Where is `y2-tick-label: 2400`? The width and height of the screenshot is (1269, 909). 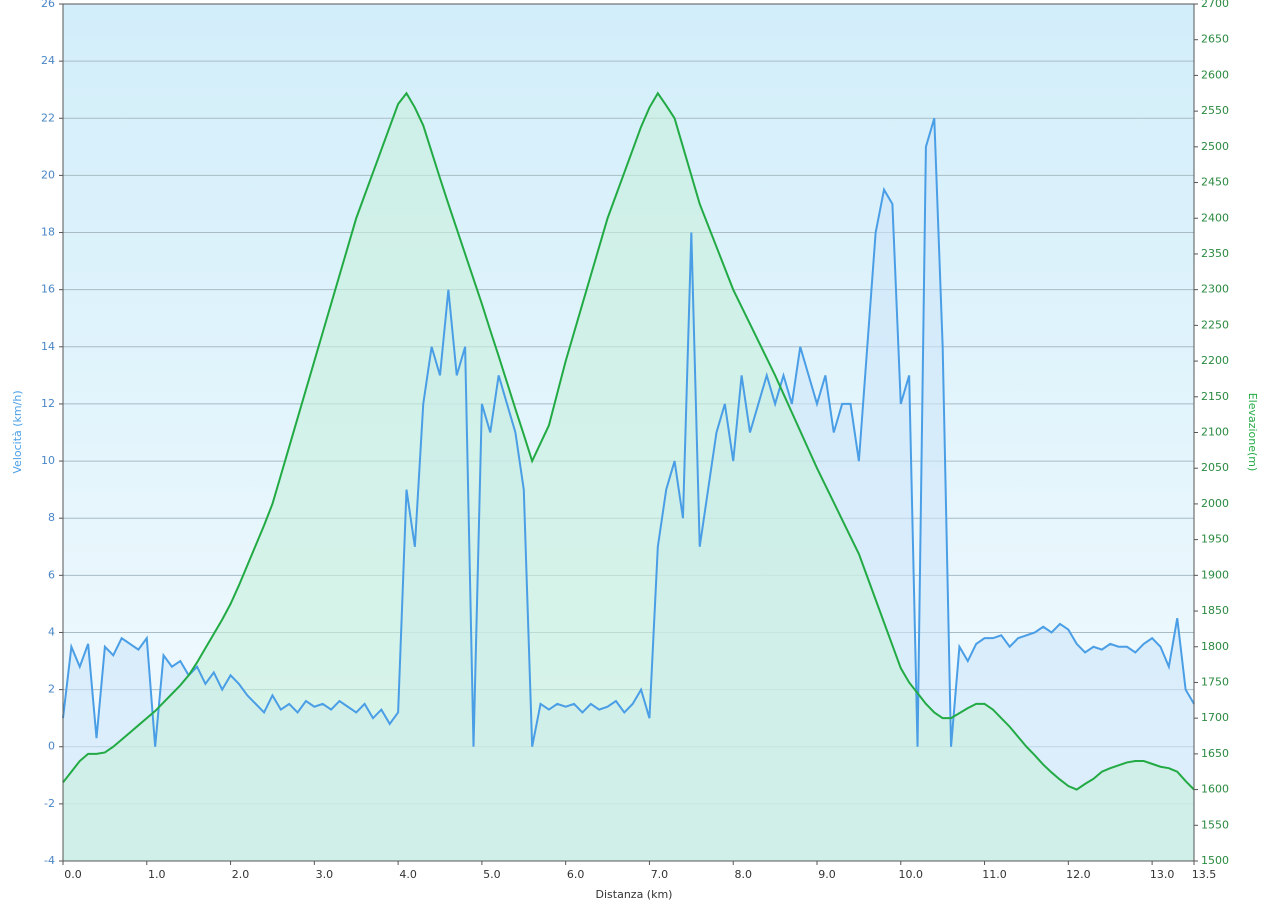 y2-tick-label: 2400 is located at coordinates (1215, 217).